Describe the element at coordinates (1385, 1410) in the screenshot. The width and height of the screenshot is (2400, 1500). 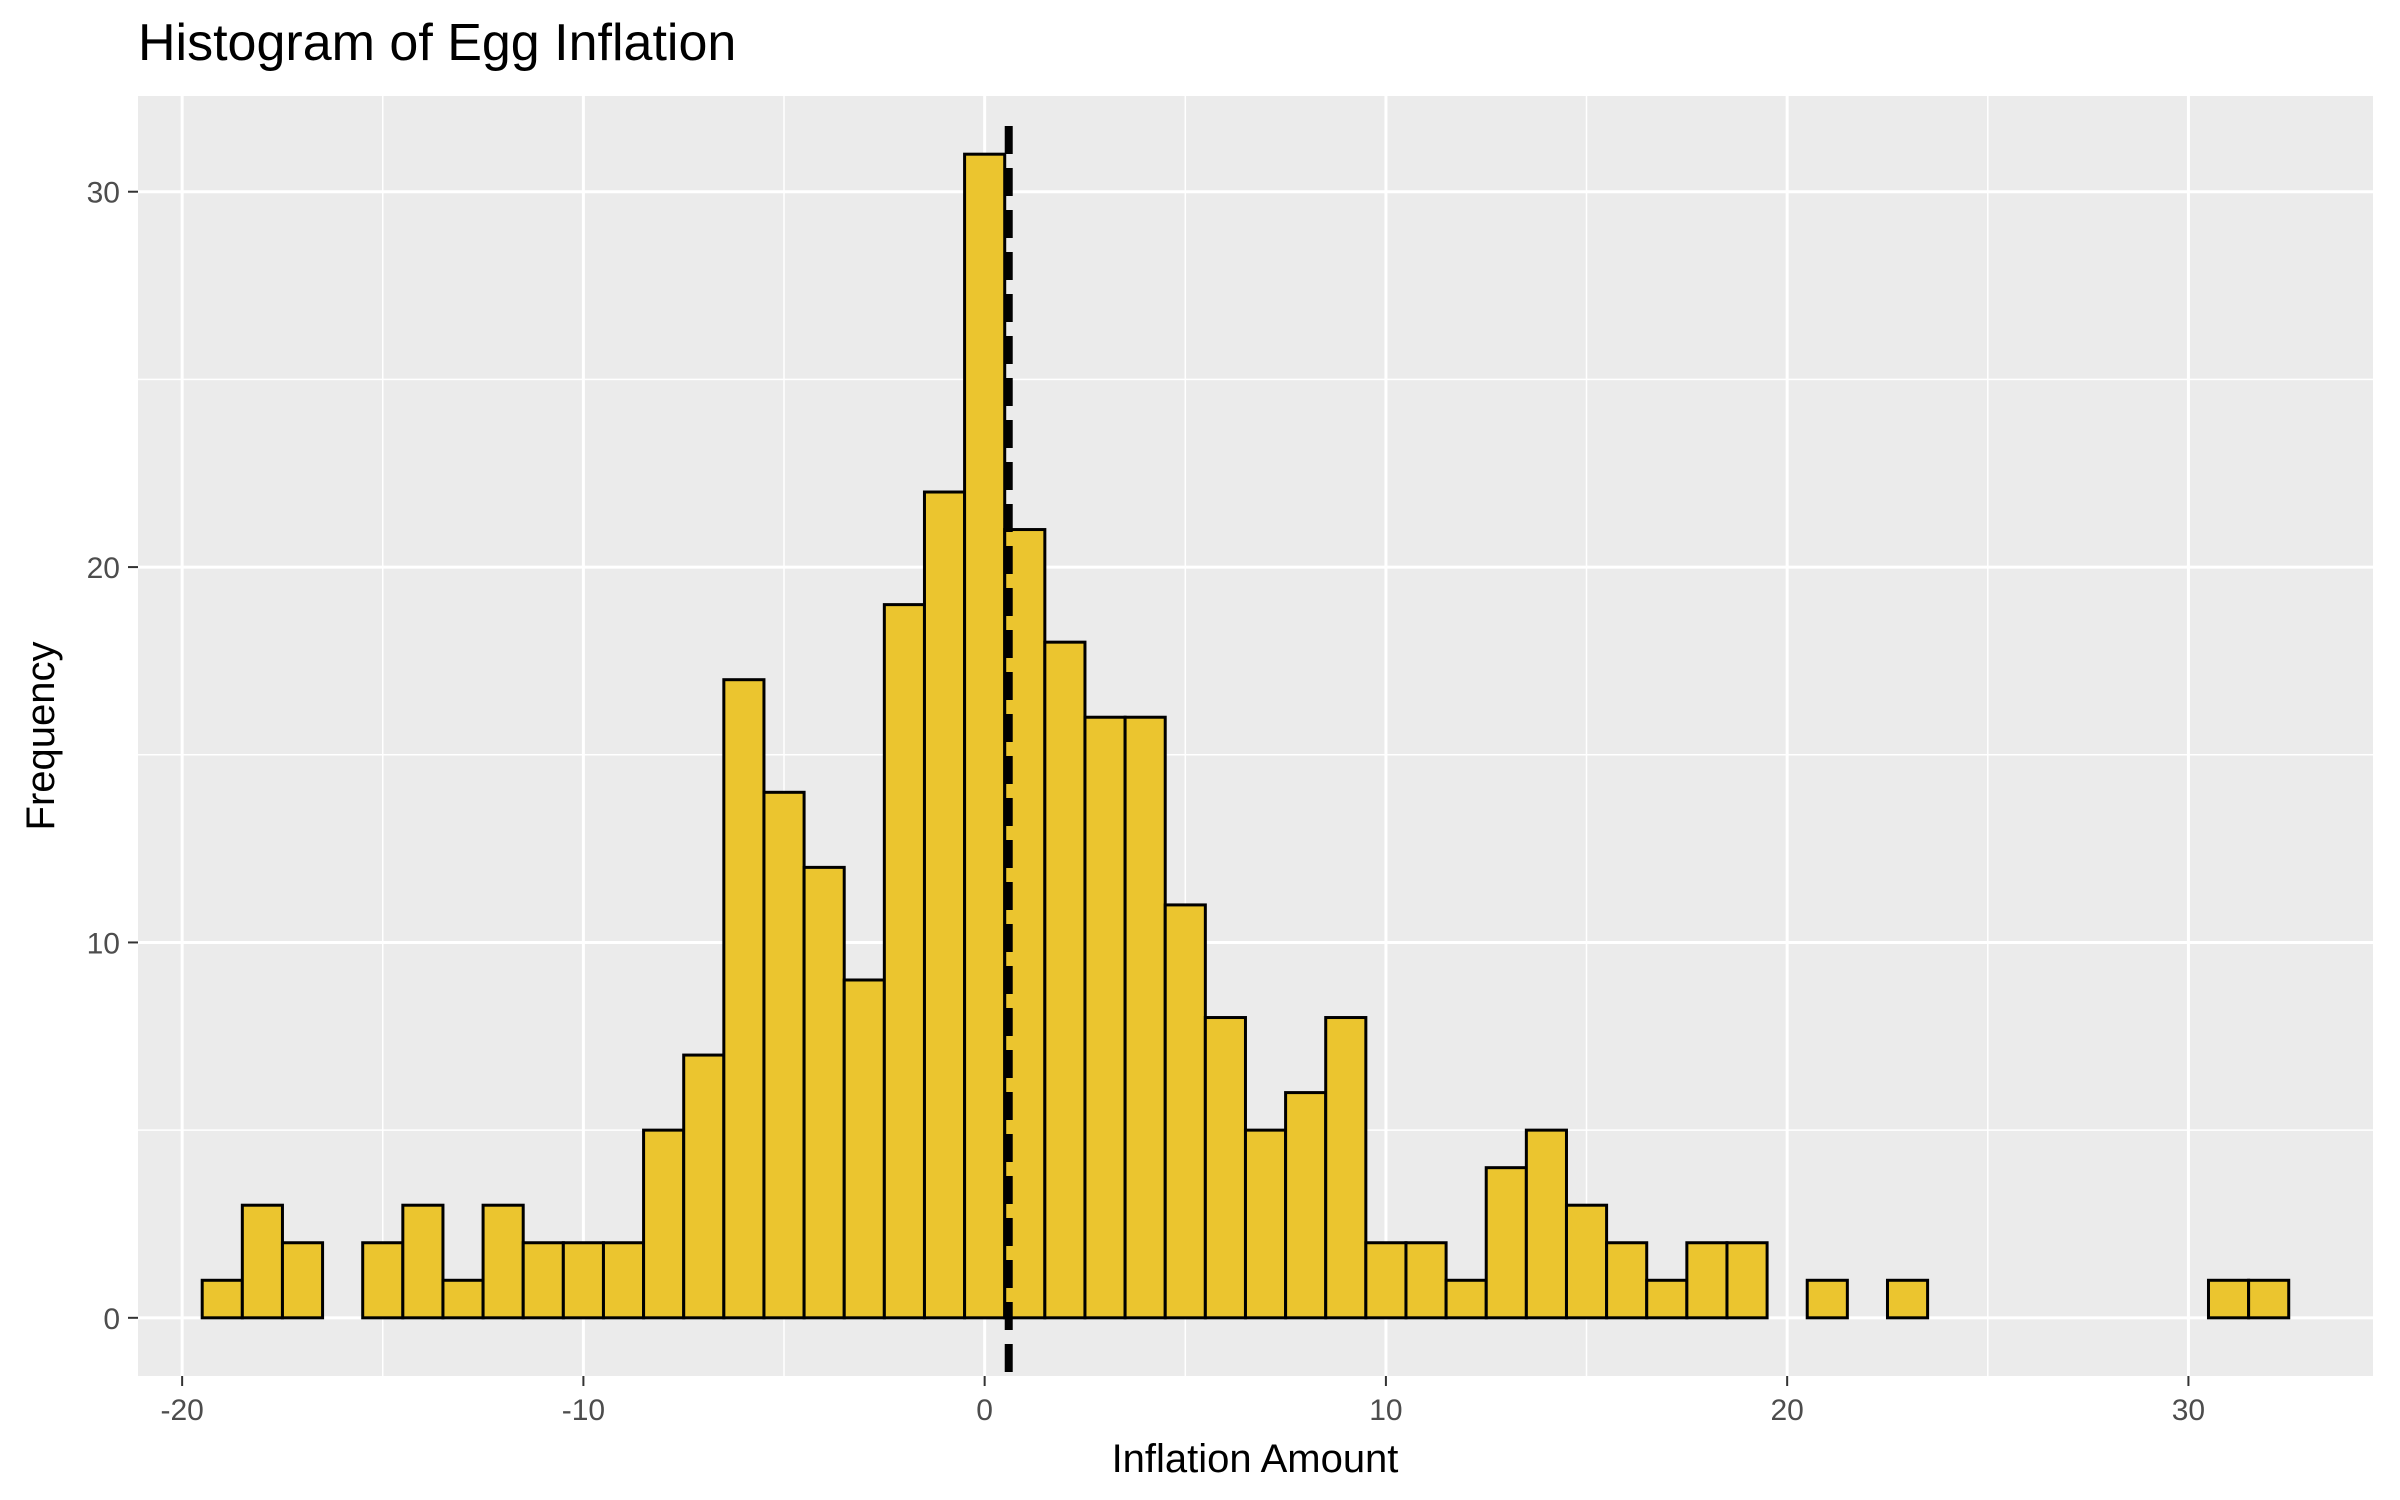
I see `x-tick-label: 10` at that location.